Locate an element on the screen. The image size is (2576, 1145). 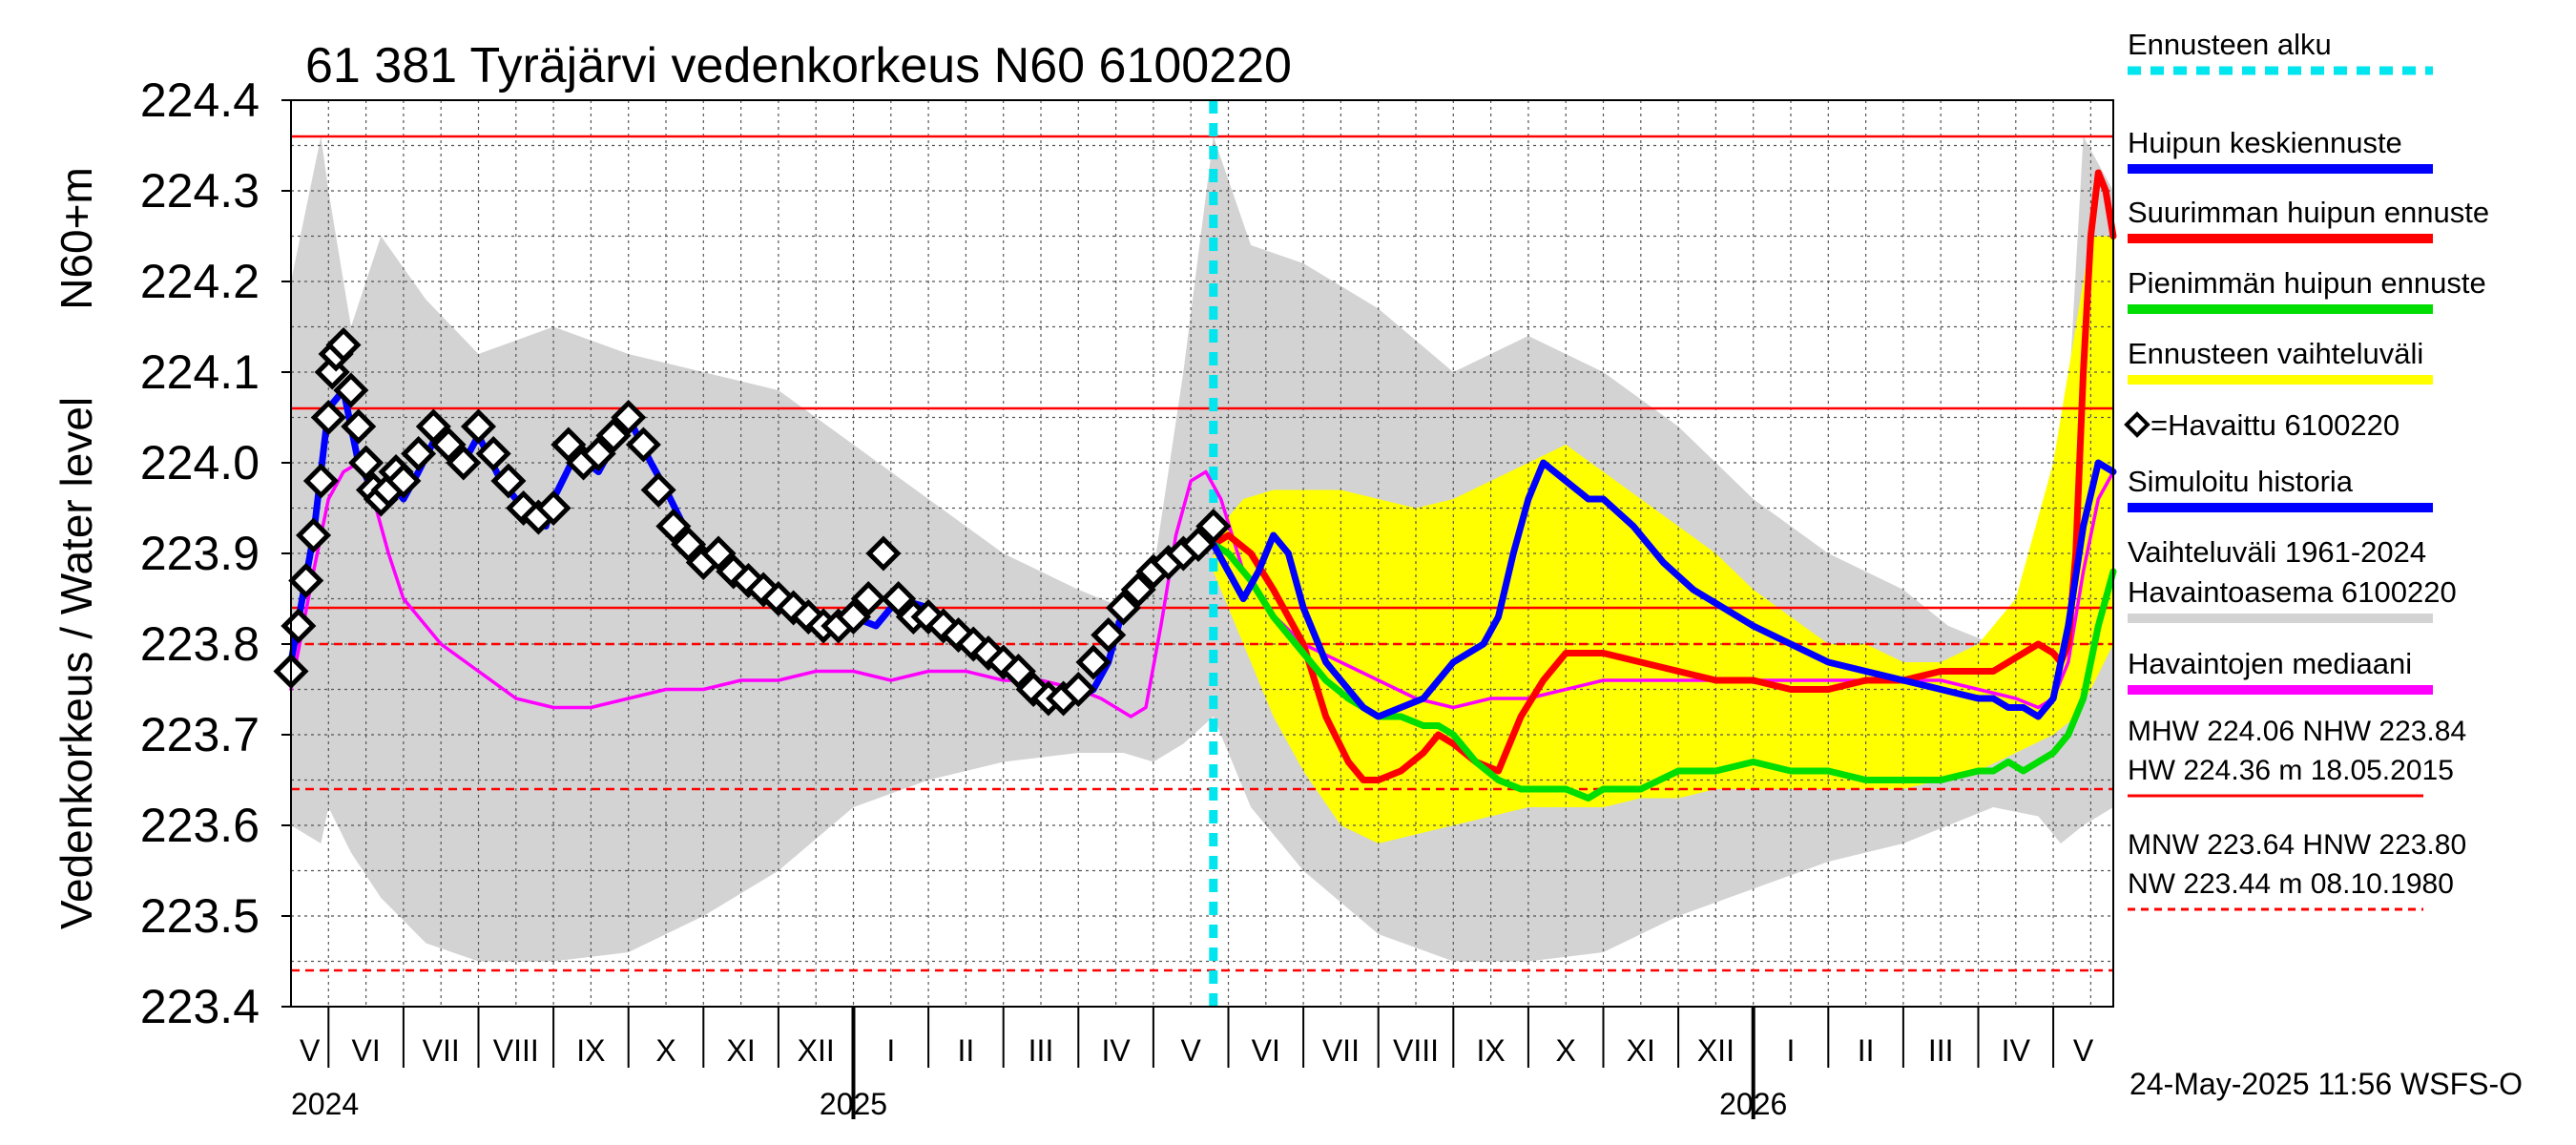
y-axis-unit-label: N60+m is located at coordinates (76, 239).